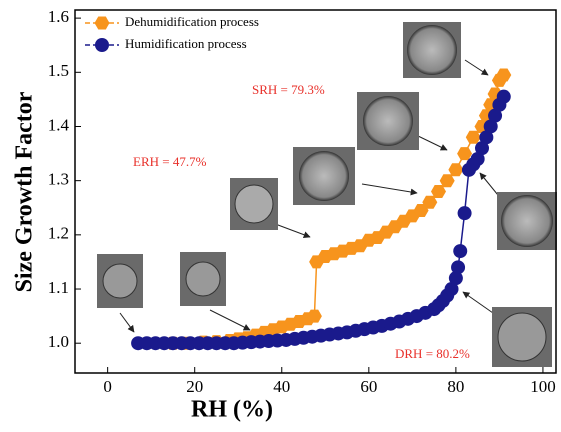  I want to click on x-tick-label: 80, so click(455, 386).